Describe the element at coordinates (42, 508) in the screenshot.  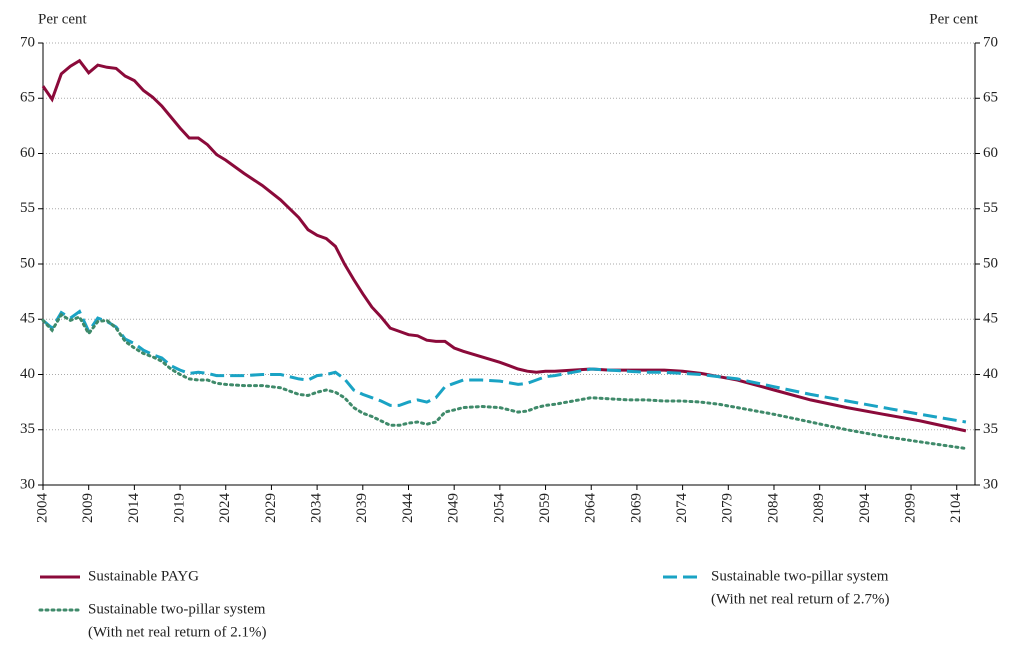
I see `x-tick-label: 2004` at that location.